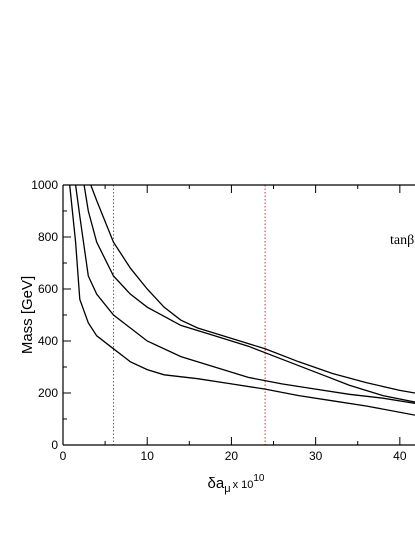  What do you see at coordinates (48, 393) in the screenshot?
I see `y-tick-label: 200` at bounding box center [48, 393].